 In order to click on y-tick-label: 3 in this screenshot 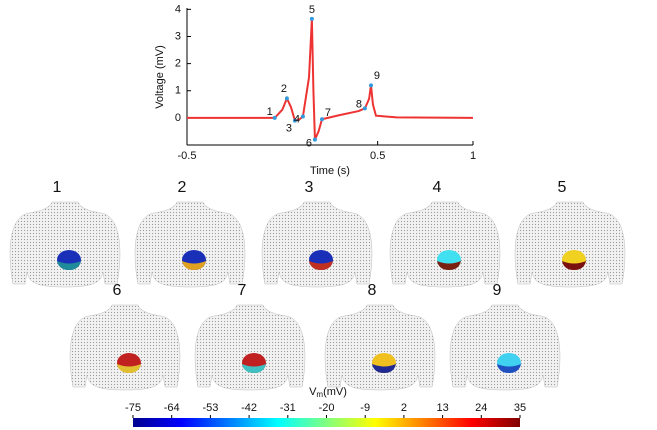, I will do `click(178, 36)`.